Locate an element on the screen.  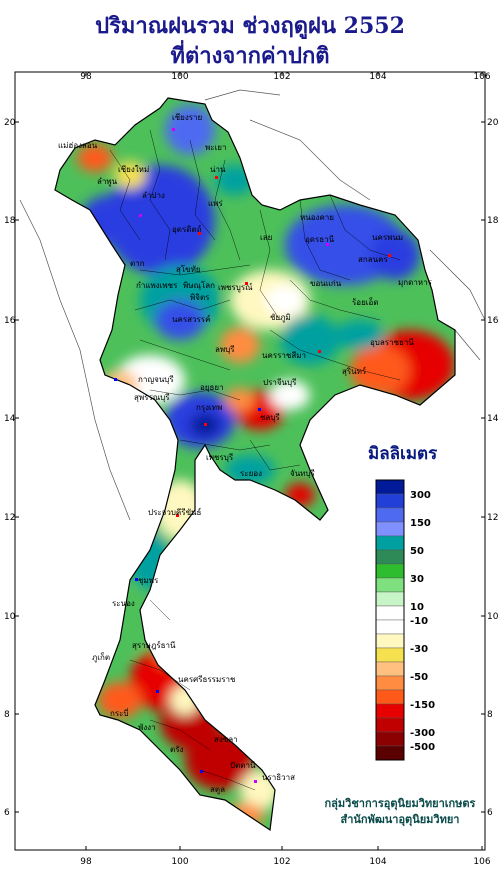
legend-label: -500 is located at coordinates (422, 747).